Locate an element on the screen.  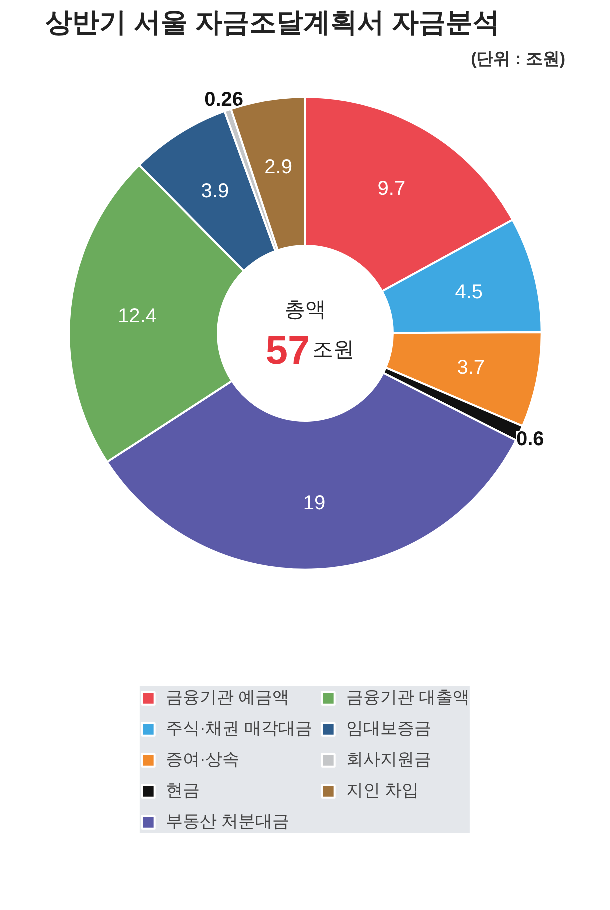
data-label: 19 is located at coordinates (314, 503).